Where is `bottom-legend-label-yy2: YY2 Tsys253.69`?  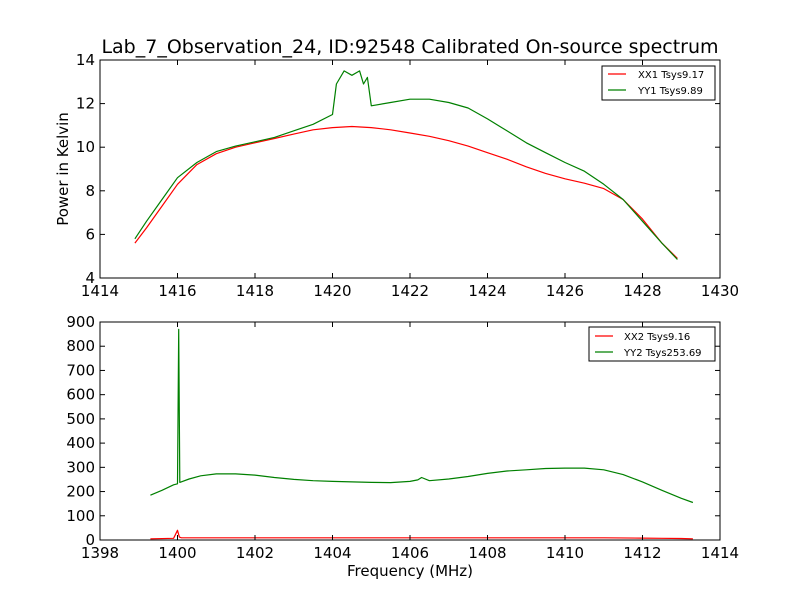 bottom-legend-label-yy2: YY2 Tsys253.69 is located at coordinates (662, 353).